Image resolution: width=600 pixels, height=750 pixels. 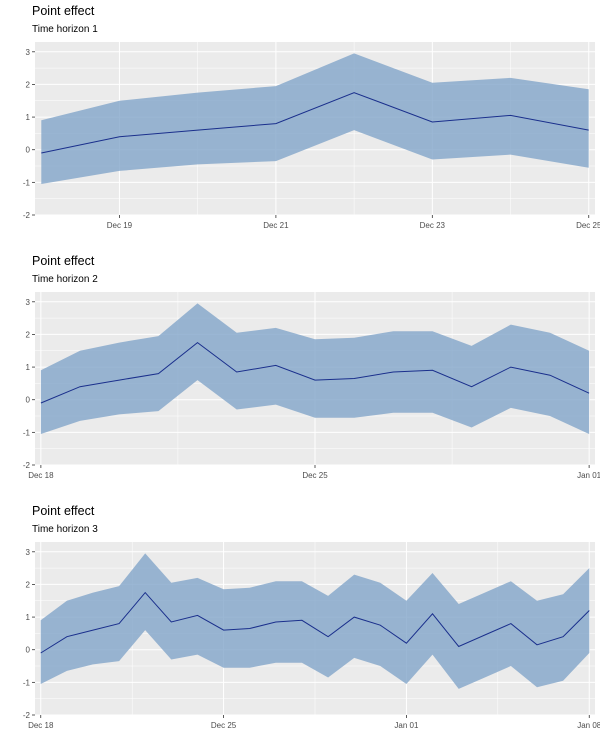 I want to click on chart-subtitle: Time horizon 2, so click(x=65, y=279).